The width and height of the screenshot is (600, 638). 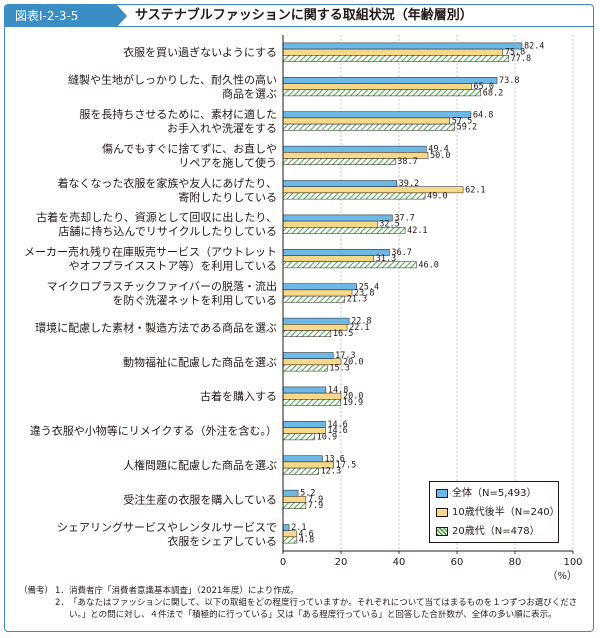 What do you see at coordinates (483, 115) in the screenshot?
I see `data-label: 64.8` at bounding box center [483, 115].